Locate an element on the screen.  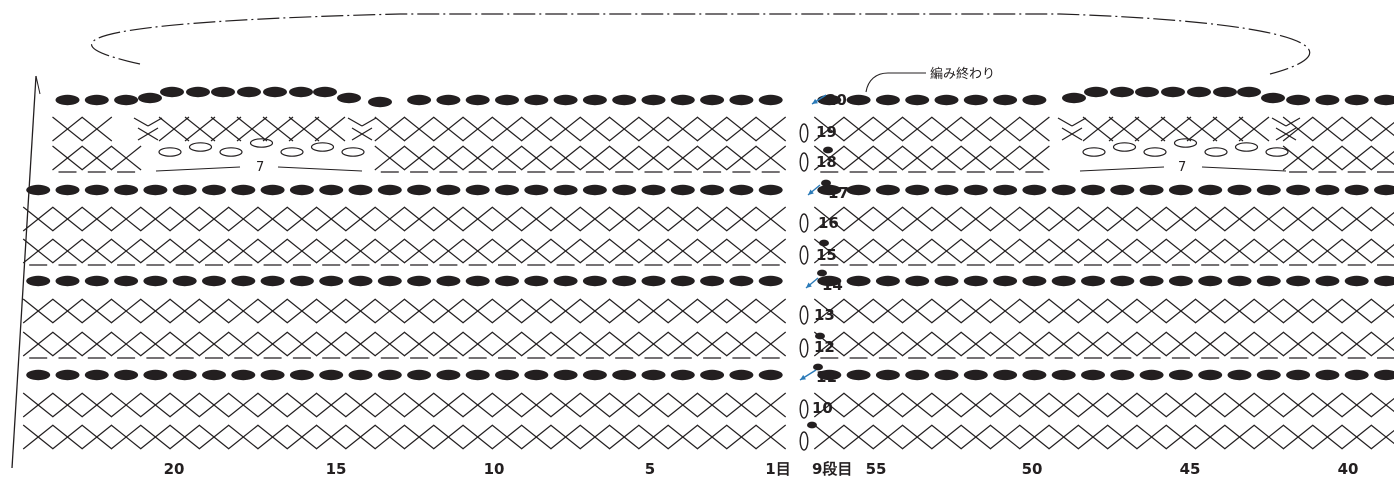
row-number-19: 19 is located at coordinates (826, 132).